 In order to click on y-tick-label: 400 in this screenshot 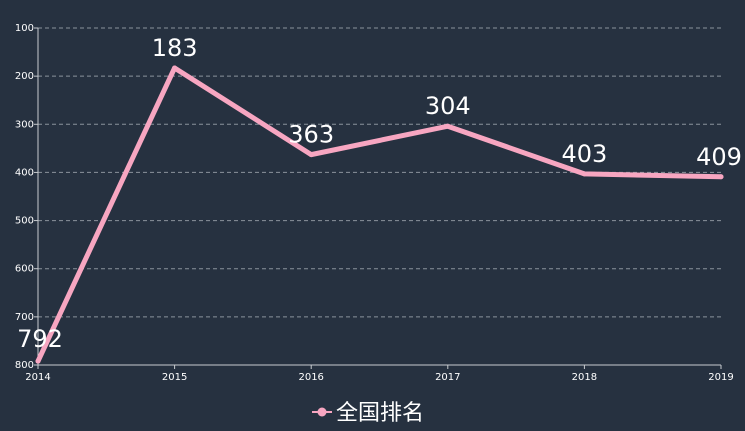, I will do `click(24, 172)`.